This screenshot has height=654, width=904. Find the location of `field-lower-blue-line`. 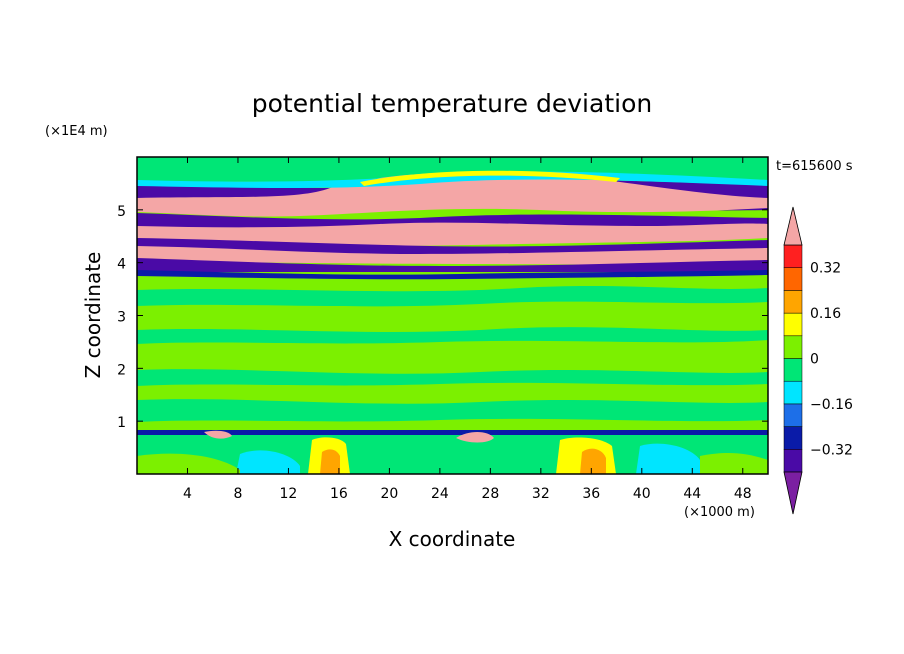

field-lower-blue-line is located at coordinates (452, 432).